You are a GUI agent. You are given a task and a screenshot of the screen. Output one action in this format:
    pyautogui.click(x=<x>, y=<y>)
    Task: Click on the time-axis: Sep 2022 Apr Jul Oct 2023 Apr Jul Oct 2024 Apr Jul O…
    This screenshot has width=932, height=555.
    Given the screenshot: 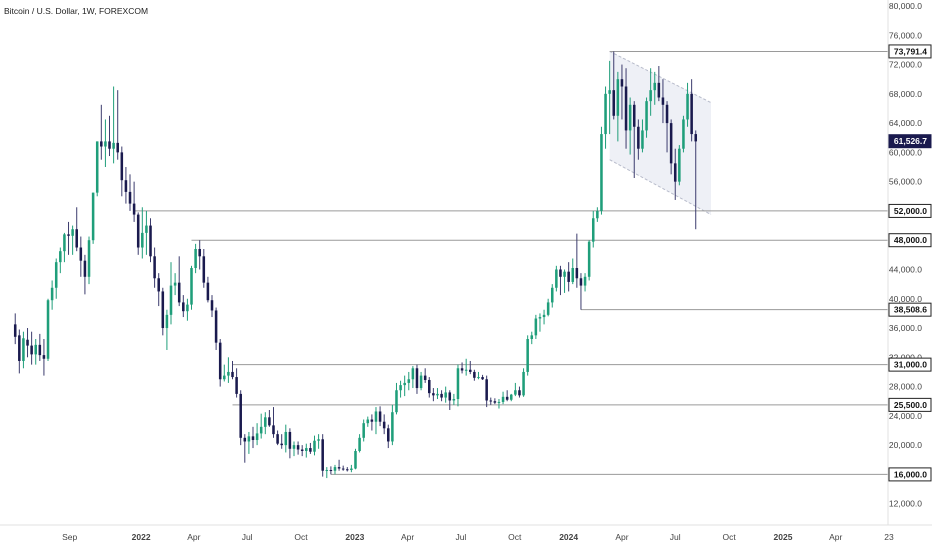 What is the action you would take?
    pyautogui.click(x=478, y=537)
    